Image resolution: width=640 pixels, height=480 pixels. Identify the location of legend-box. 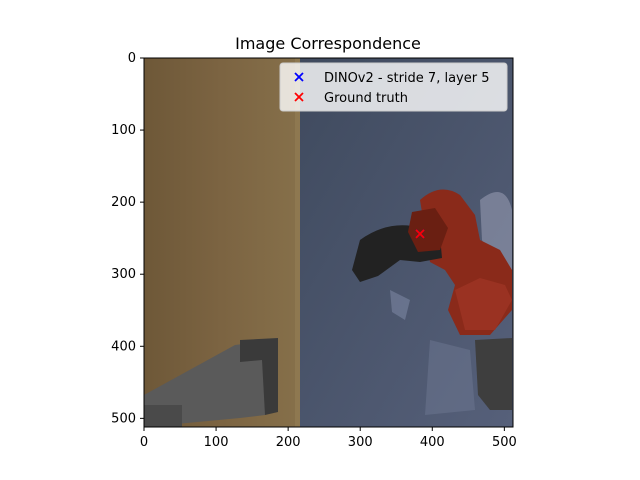
(393, 87).